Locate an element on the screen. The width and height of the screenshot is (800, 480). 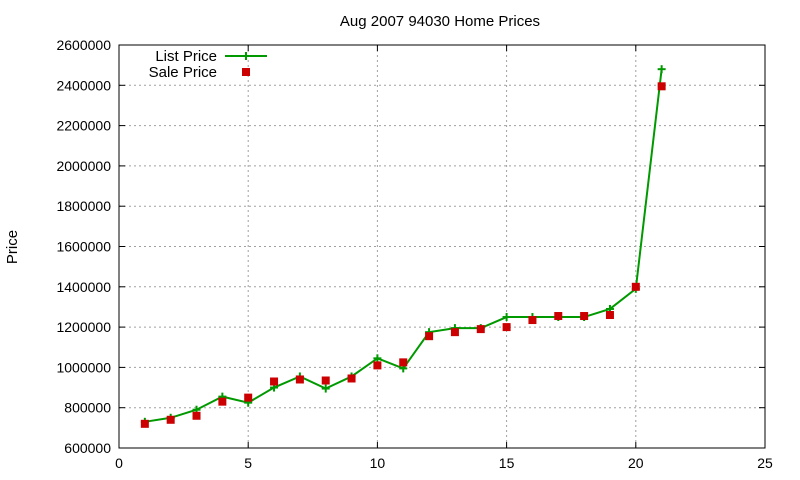
y-tick-label: 1600000 is located at coordinates (83, 247).